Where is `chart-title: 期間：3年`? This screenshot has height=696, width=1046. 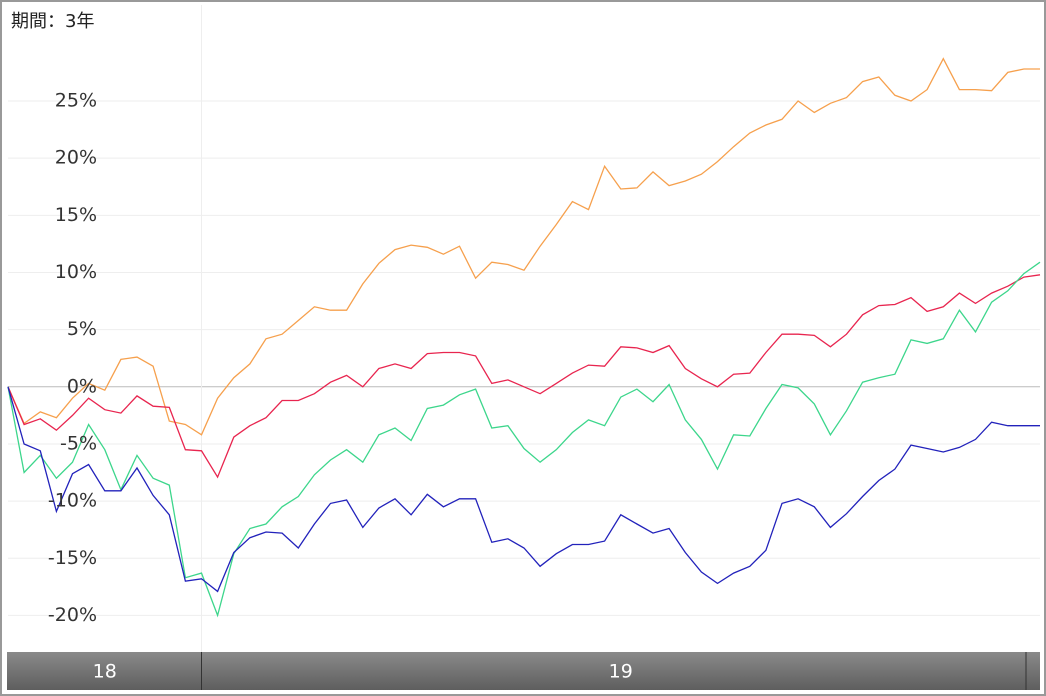
chart-title: 期間：3年 is located at coordinates (52, 21).